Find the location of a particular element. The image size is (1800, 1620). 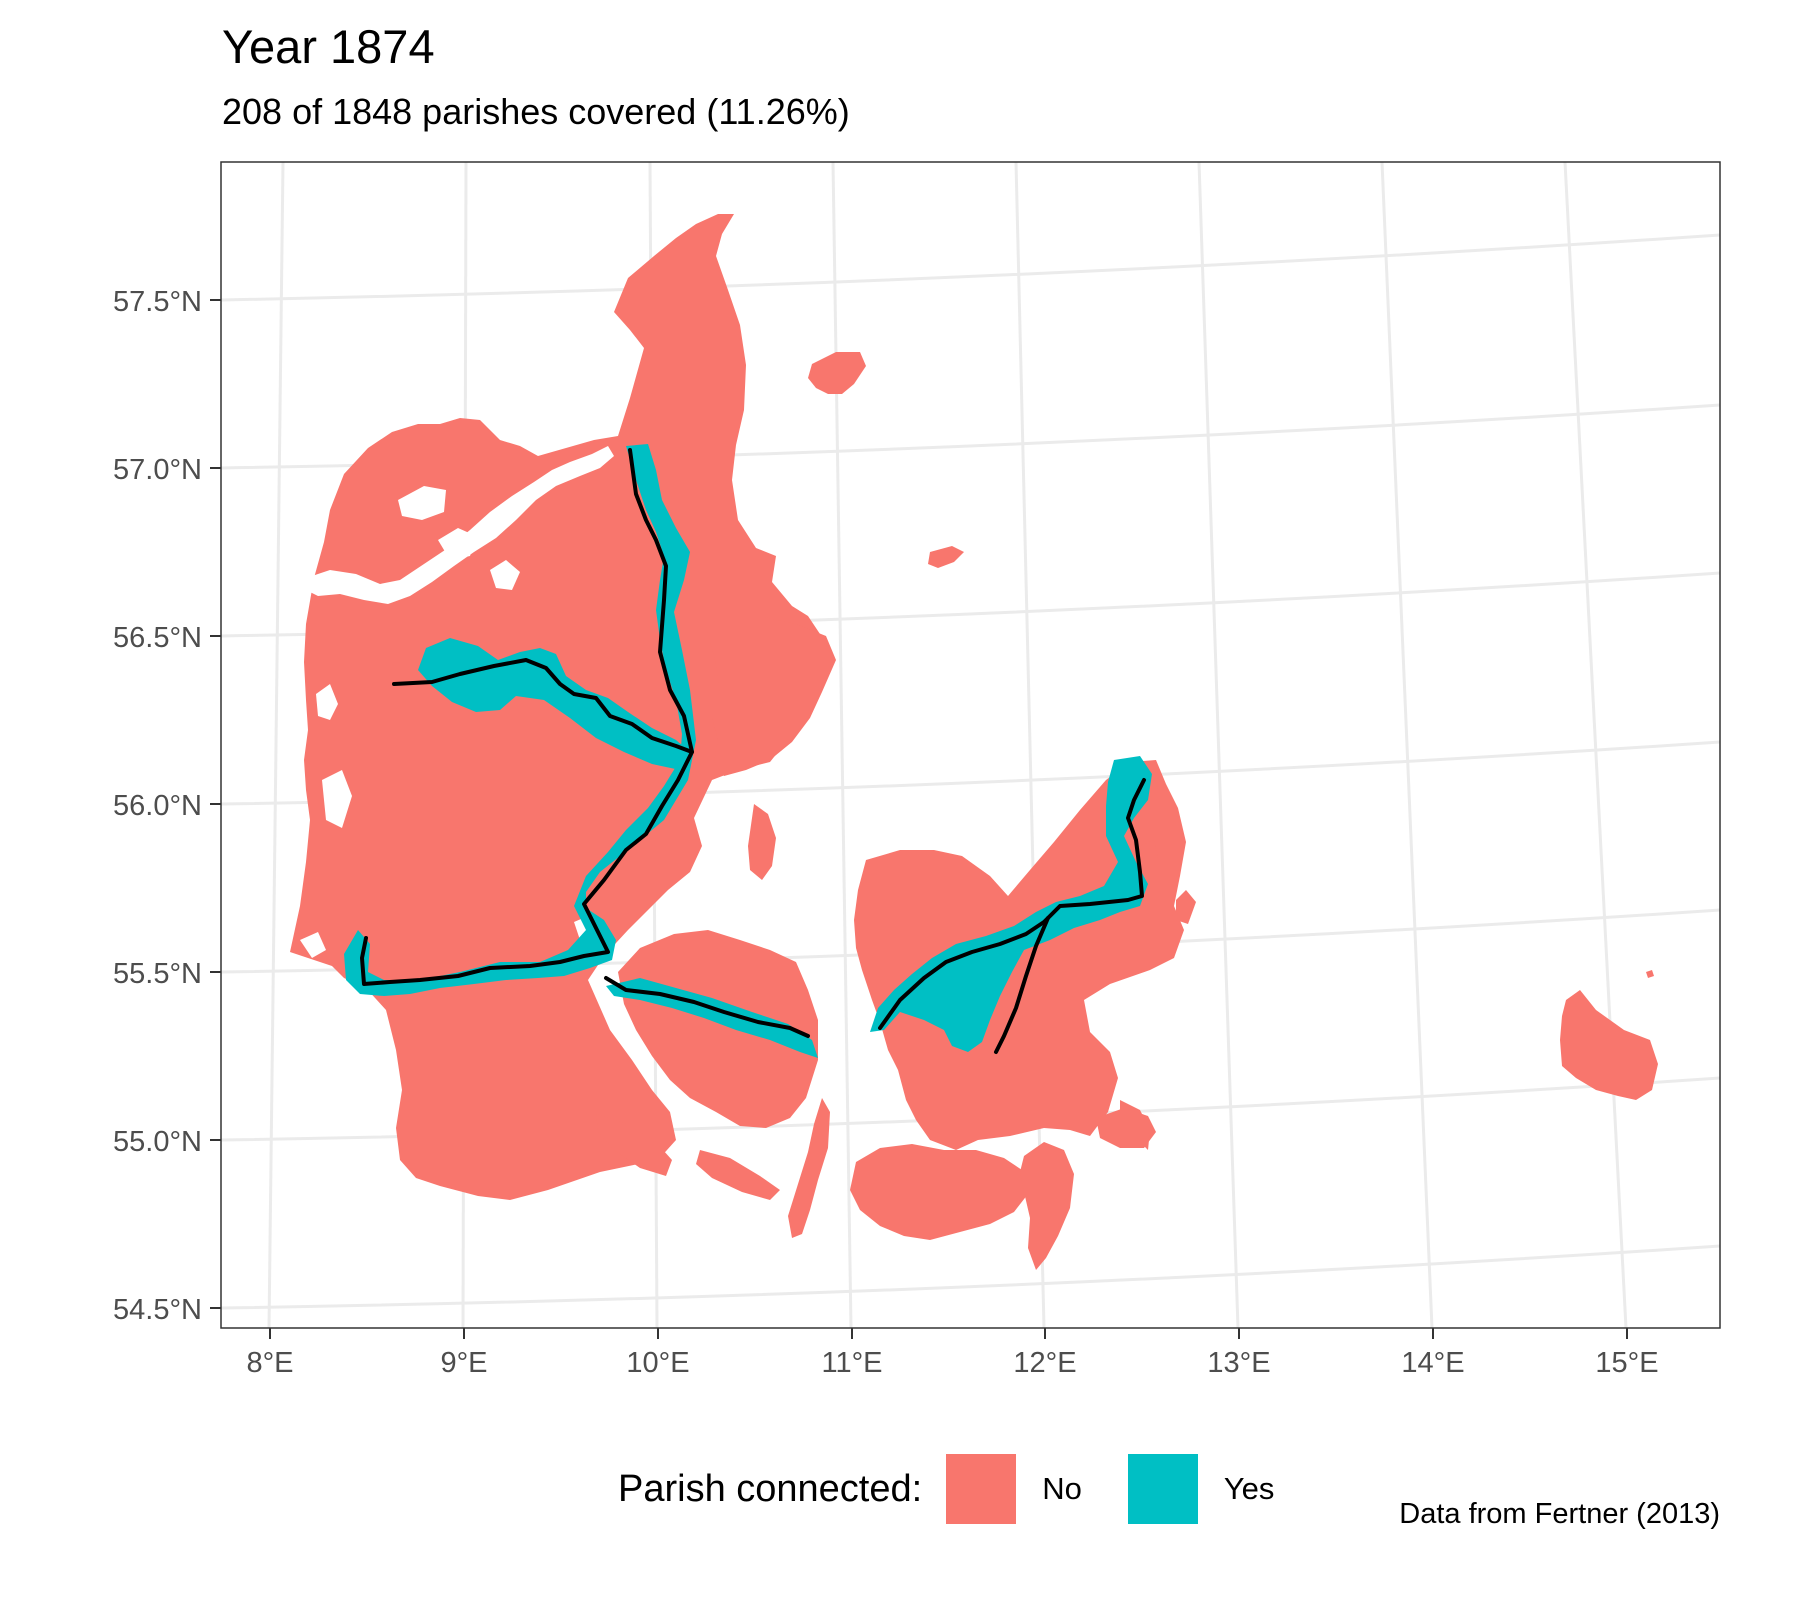

y-tick-label: 57.5°N is located at coordinates (157, 302).